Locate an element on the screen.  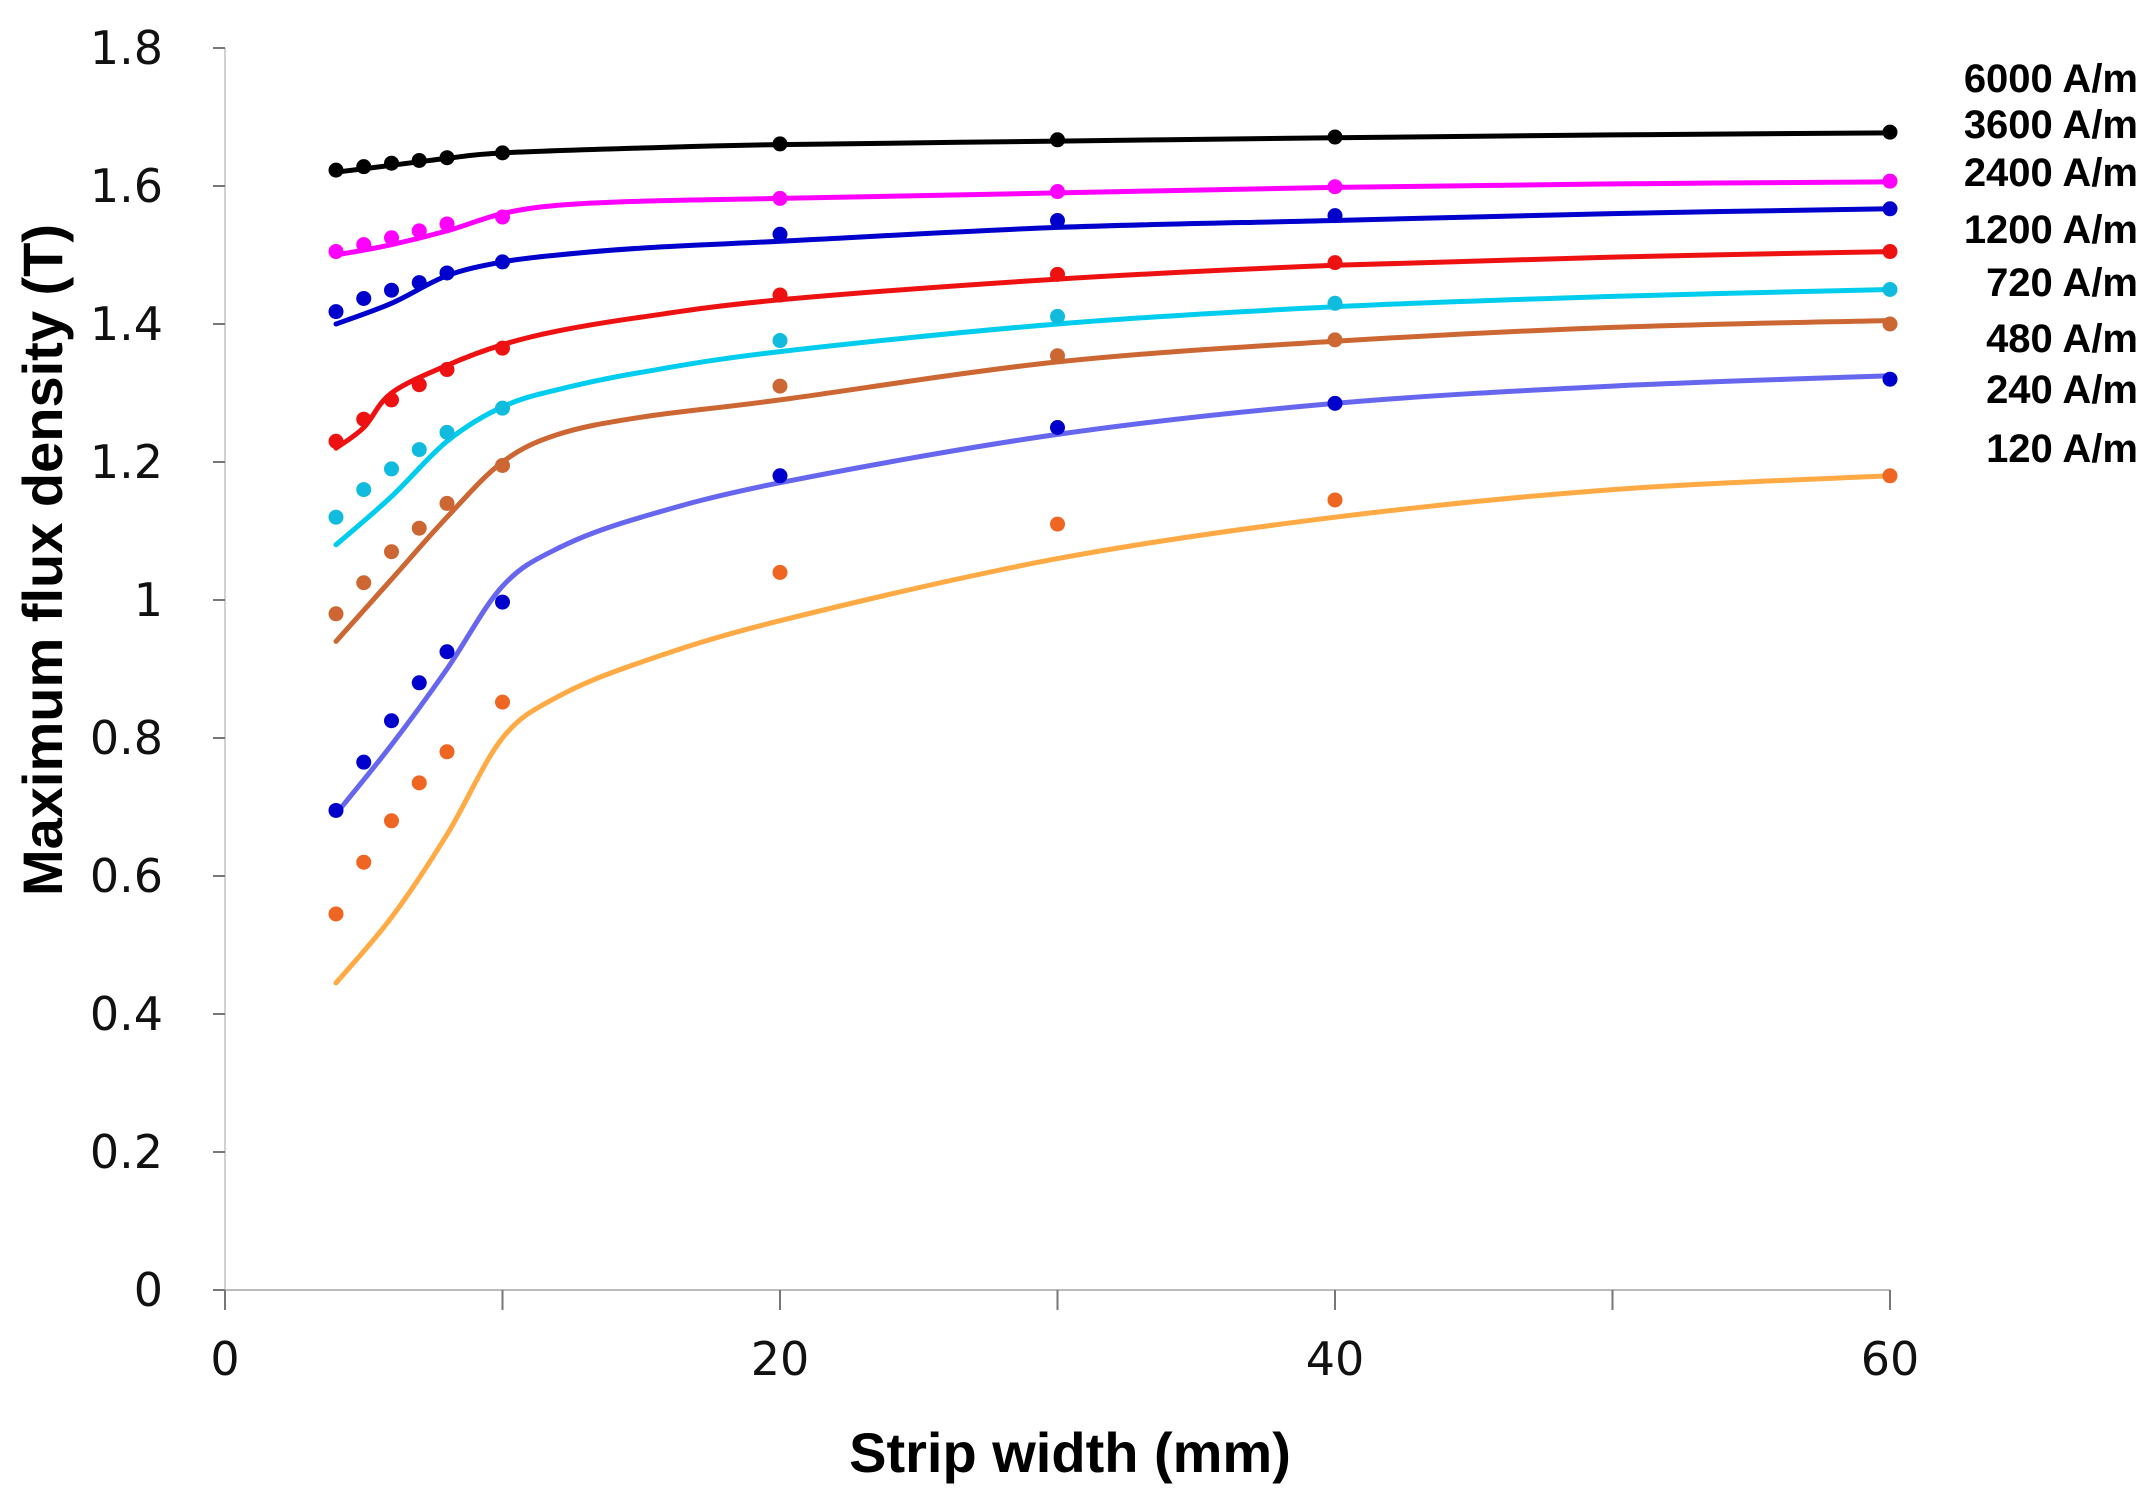
y-tick-label: 1.2 is located at coordinates (126, 462).